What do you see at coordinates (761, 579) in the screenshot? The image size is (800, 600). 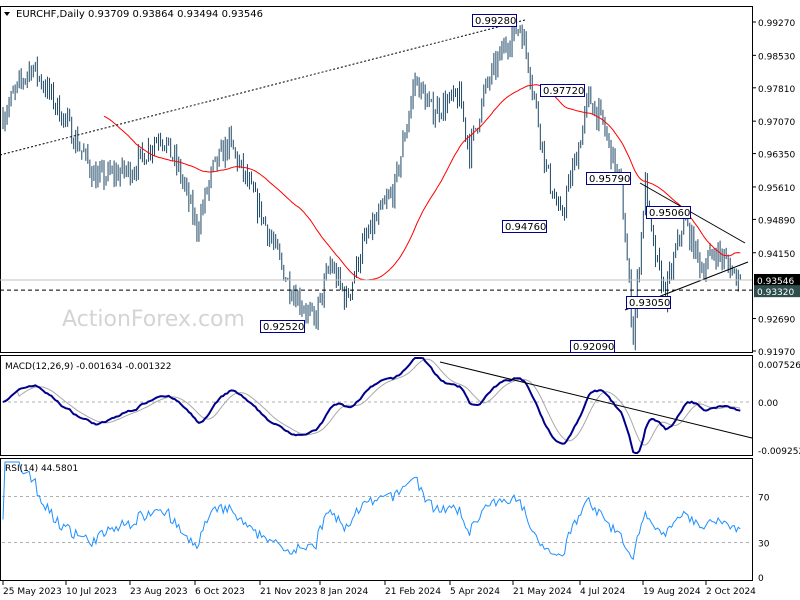 I see `rsi-y-label: 0` at bounding box center [761, 579].